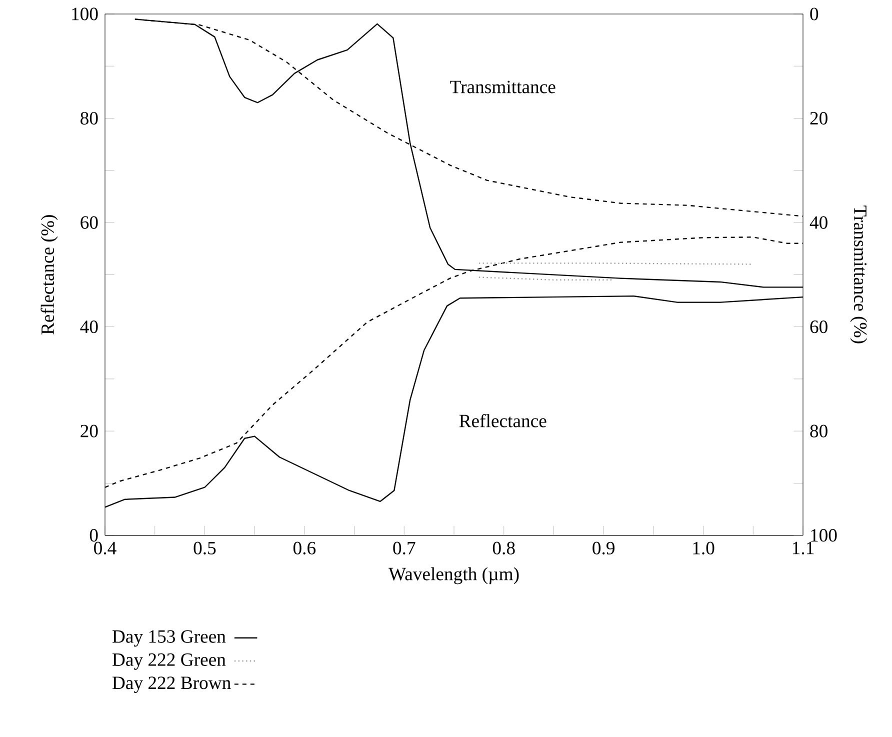 The width and height of the screenshot is (892, 737). Describe the element at coordinates (171, 684) in the screenshot. I see `legend-label: Day 222 Brown` at that location.